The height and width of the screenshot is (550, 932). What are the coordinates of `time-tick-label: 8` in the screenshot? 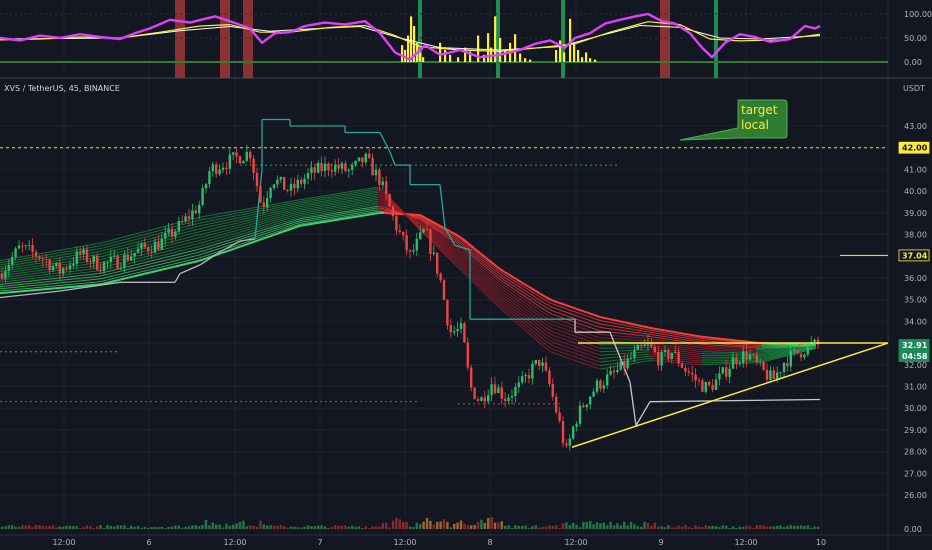 It's located at (489, 542).